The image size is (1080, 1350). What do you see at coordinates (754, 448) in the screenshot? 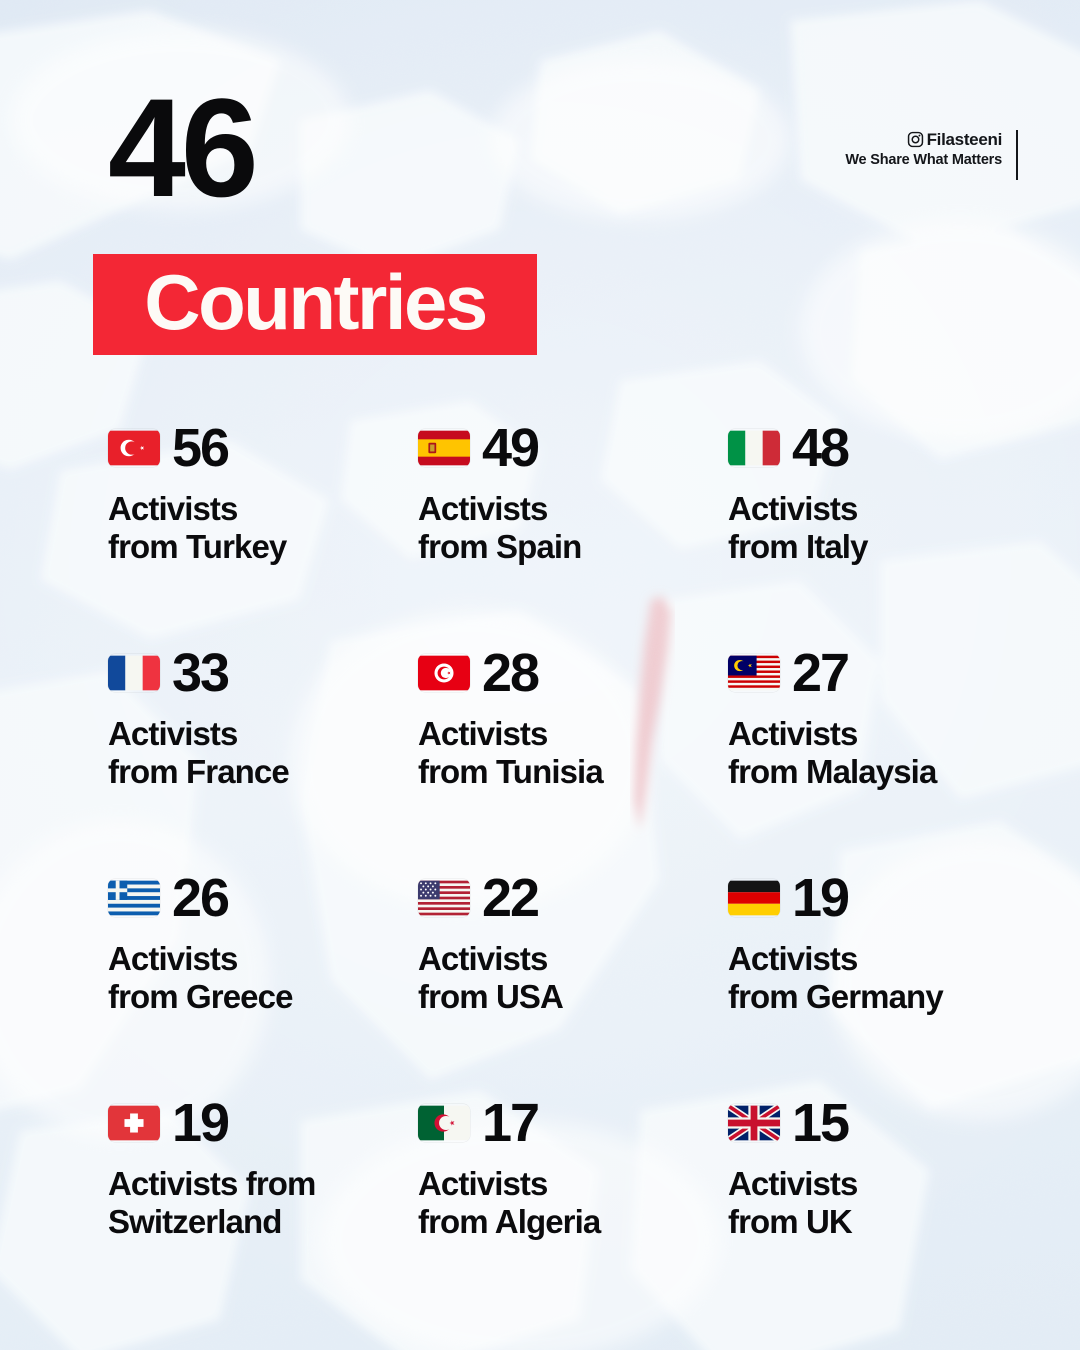
I see `flag-italy-icon` at bounding box center [754, 448].